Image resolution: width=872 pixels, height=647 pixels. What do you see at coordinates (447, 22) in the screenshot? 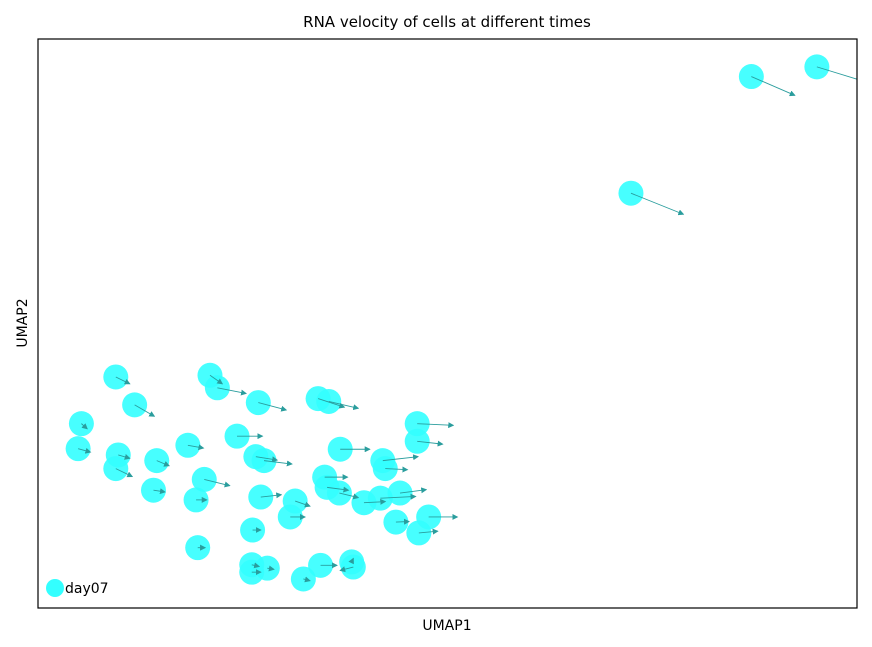
I see `chart-title: RNA velocity of cells at different times` at bounding box center [447, 22].